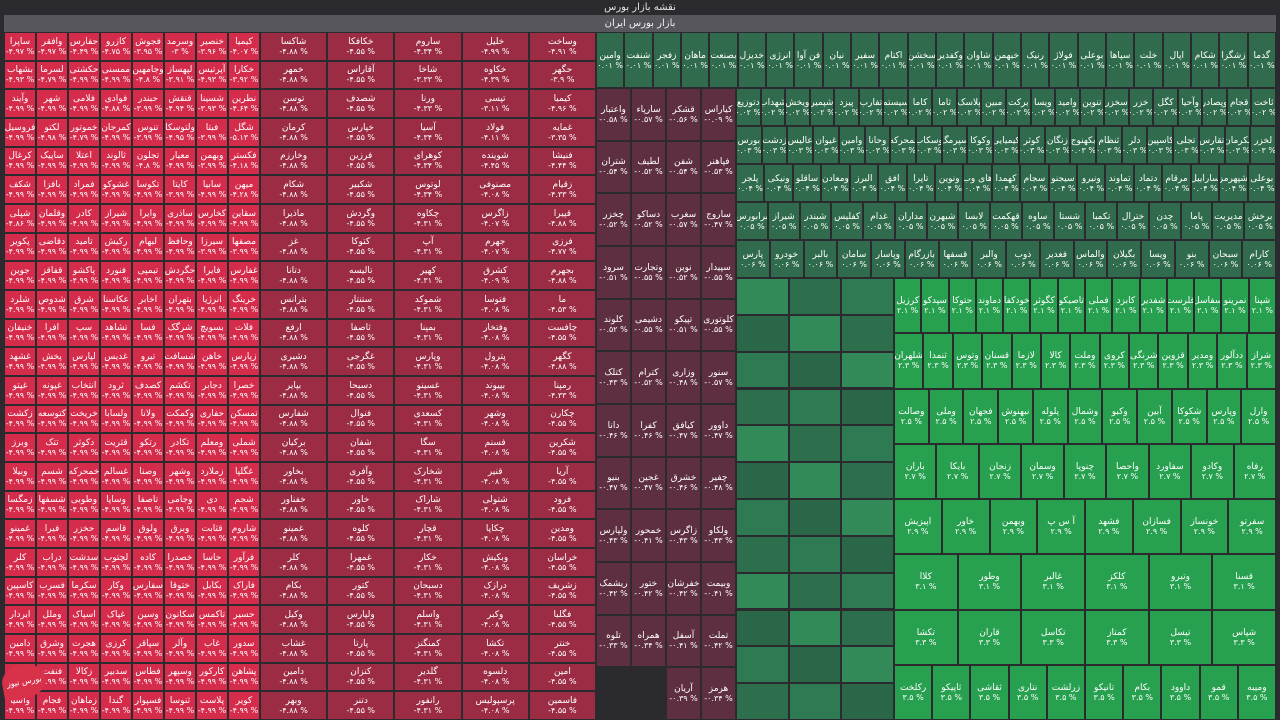 The image size is (1280, 720). I want to click on stock-tile: مبین ۰.۰۲ %, so click(993, 107).